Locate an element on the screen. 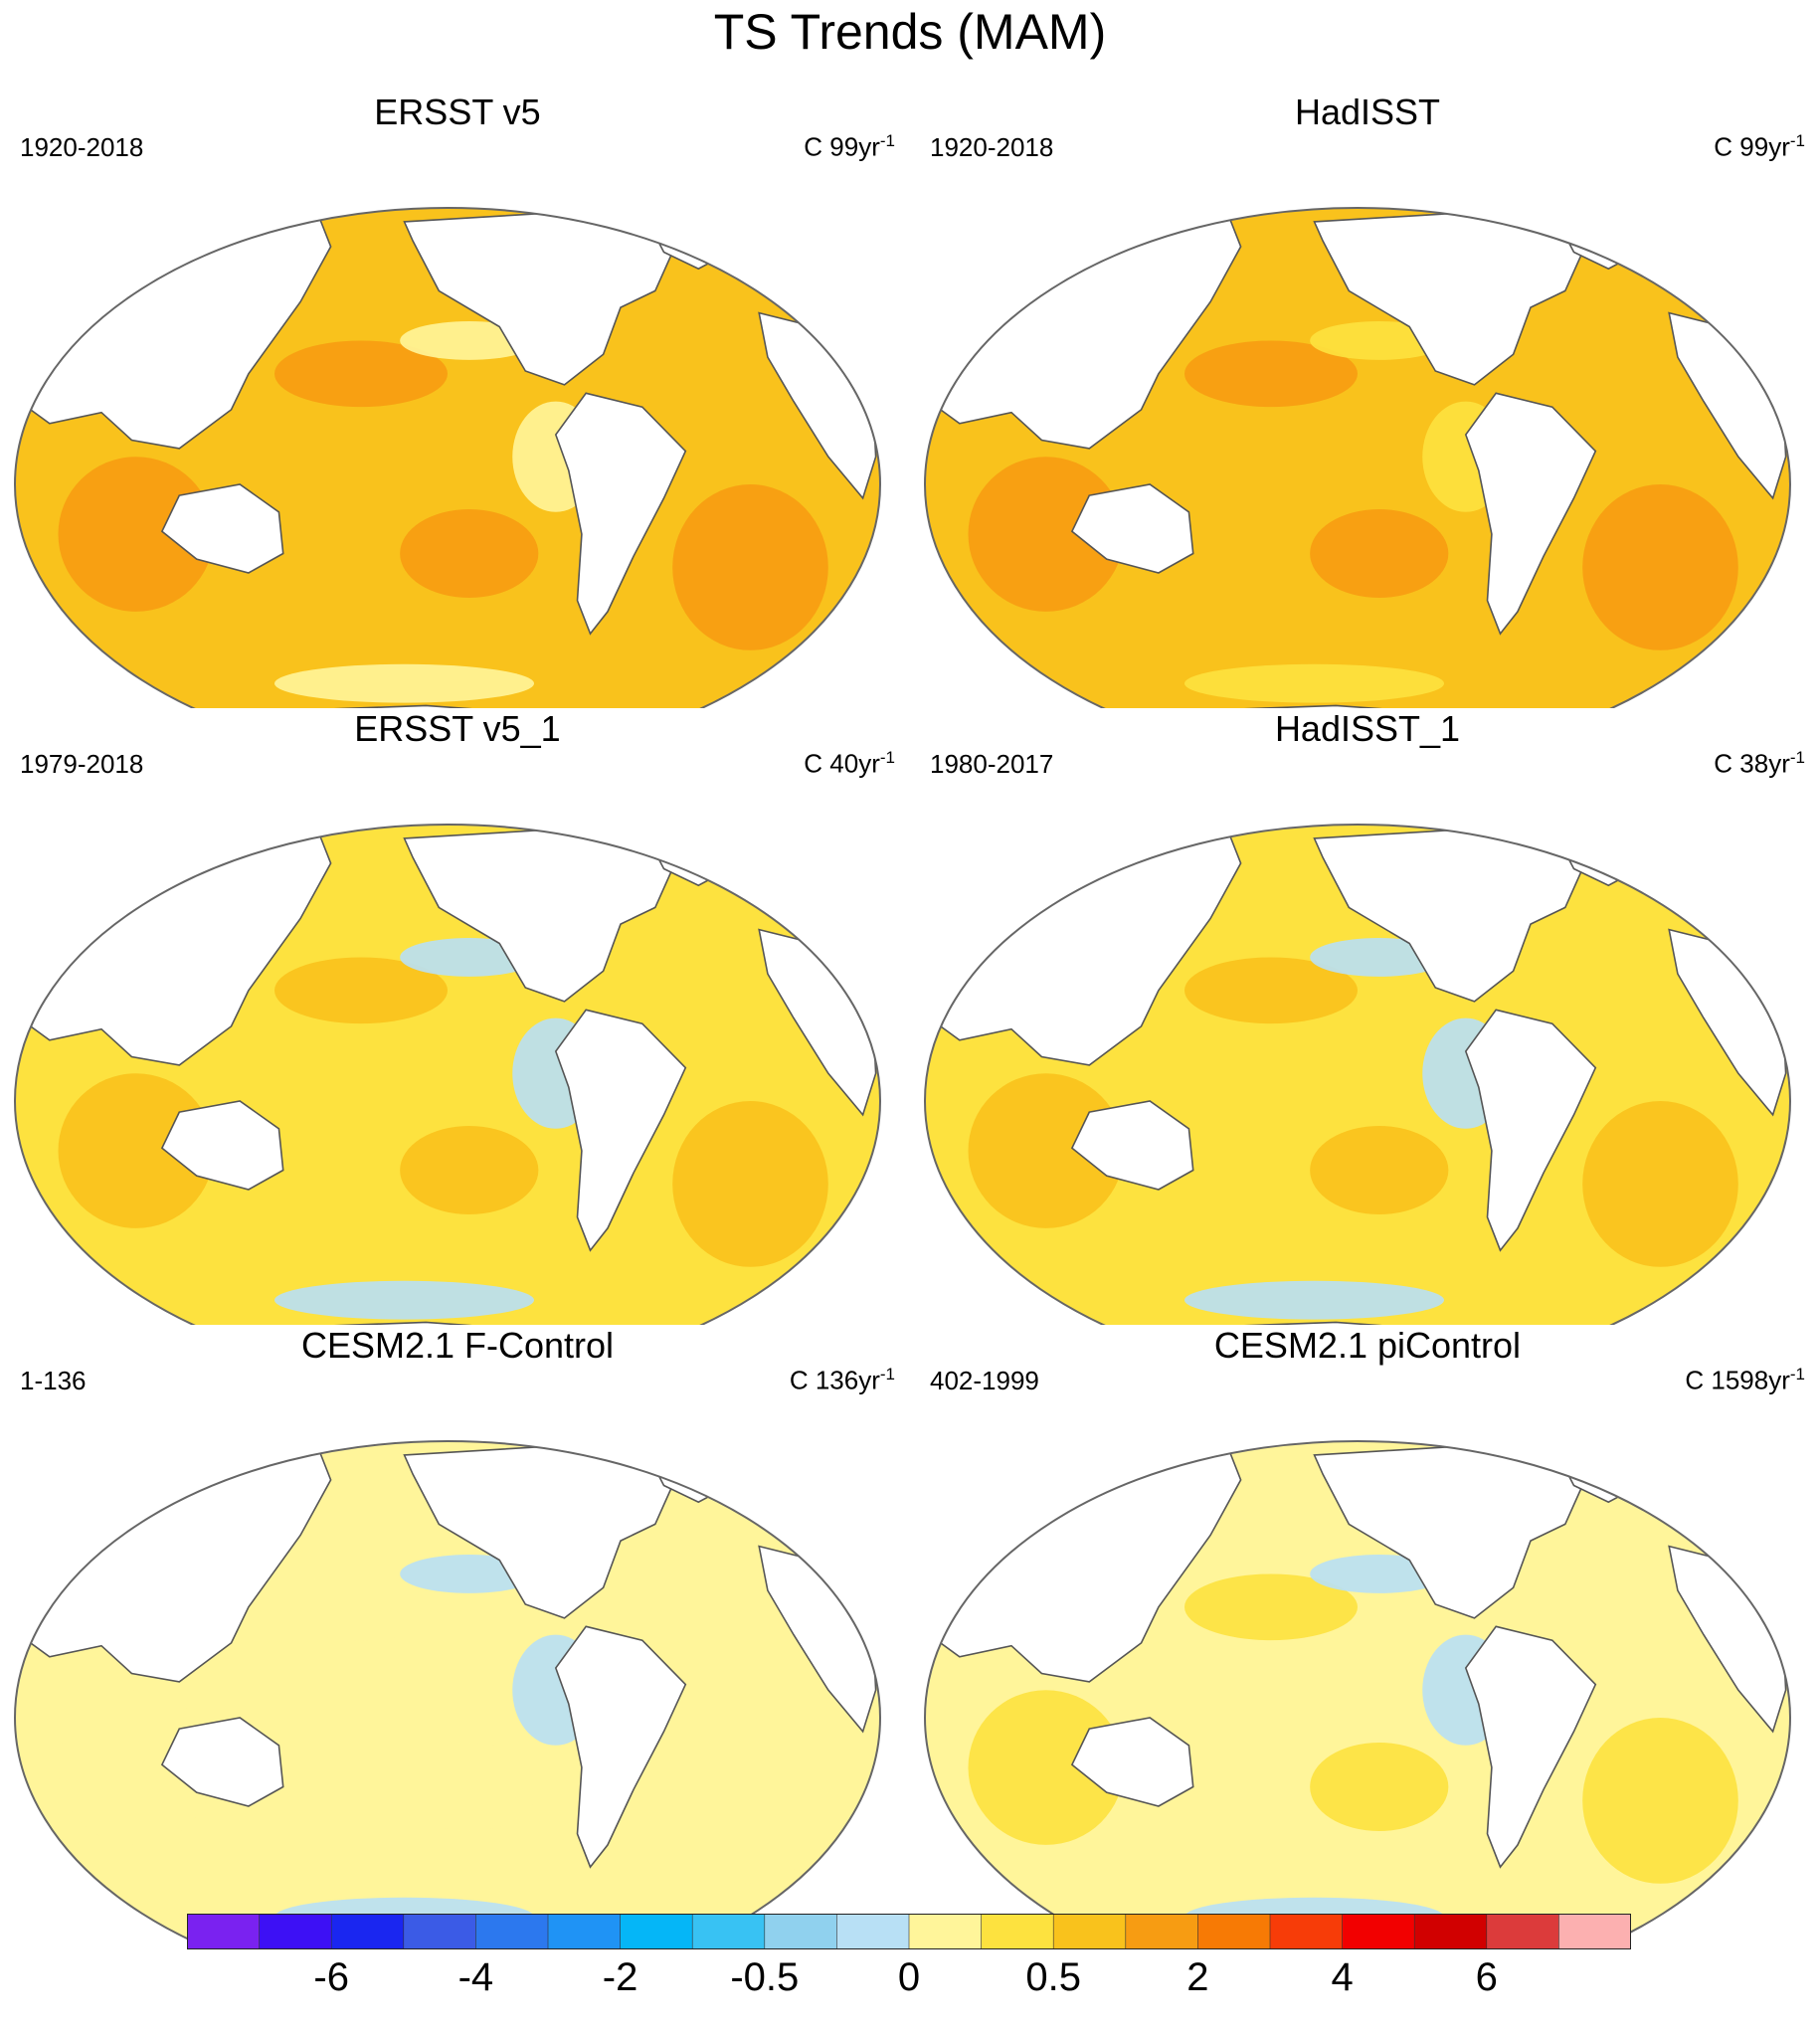 This screenshot has height=2032, width=1820. panel-units: C 136yr-1 is located at coordinates (842, 1380).